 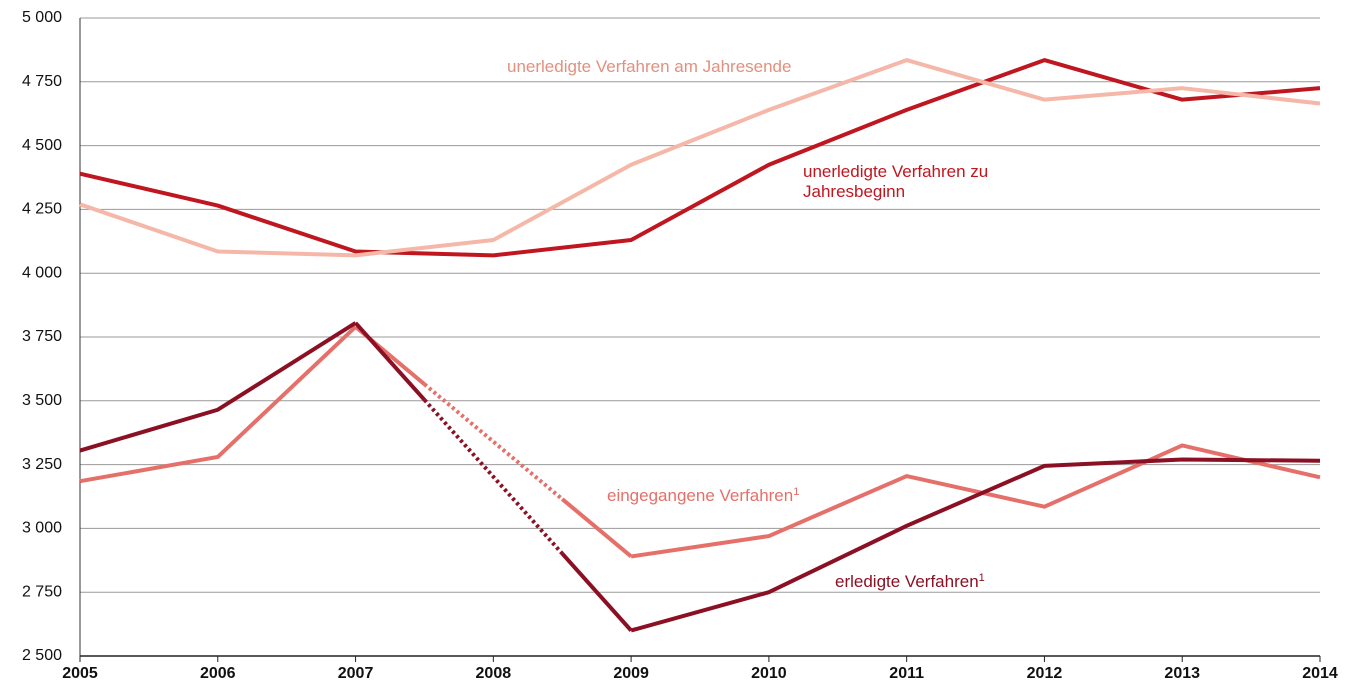 I want to click on series-label: unerledigte Verfahren am Jahresende, so click(x=707, y=67).